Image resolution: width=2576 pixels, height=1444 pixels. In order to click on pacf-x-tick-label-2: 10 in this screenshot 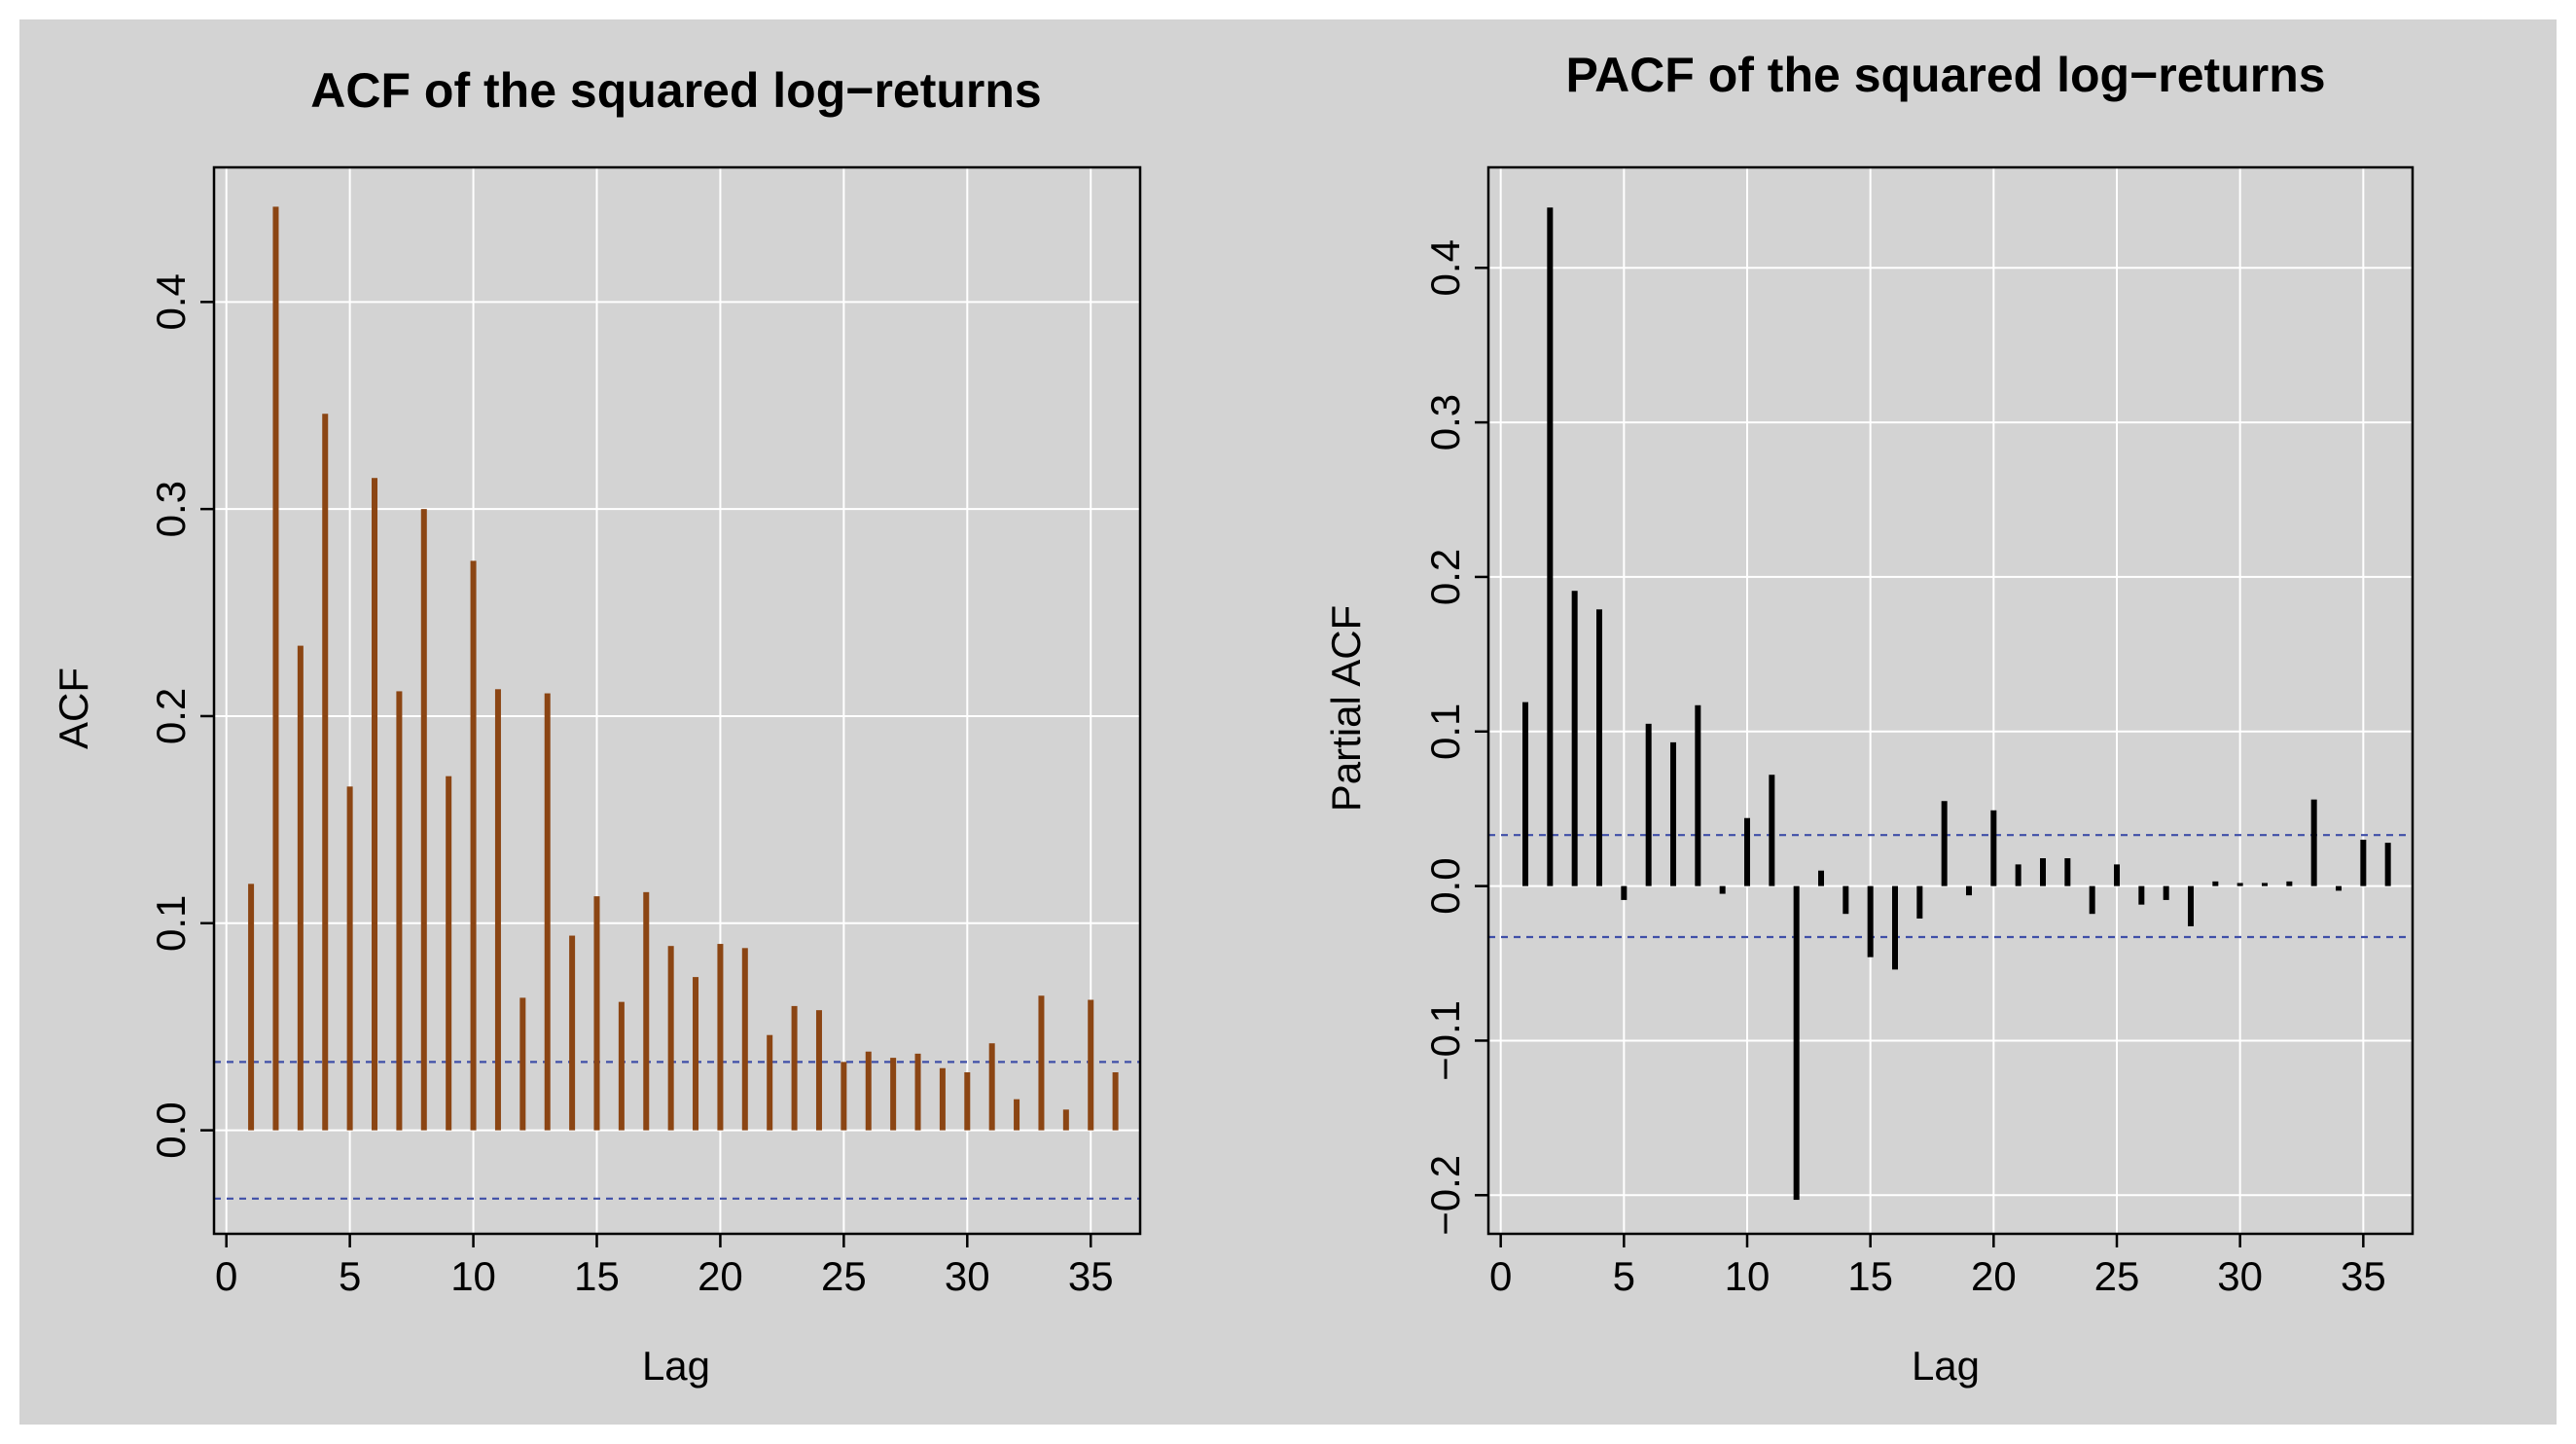, I will do `click(1748, 1276)`.